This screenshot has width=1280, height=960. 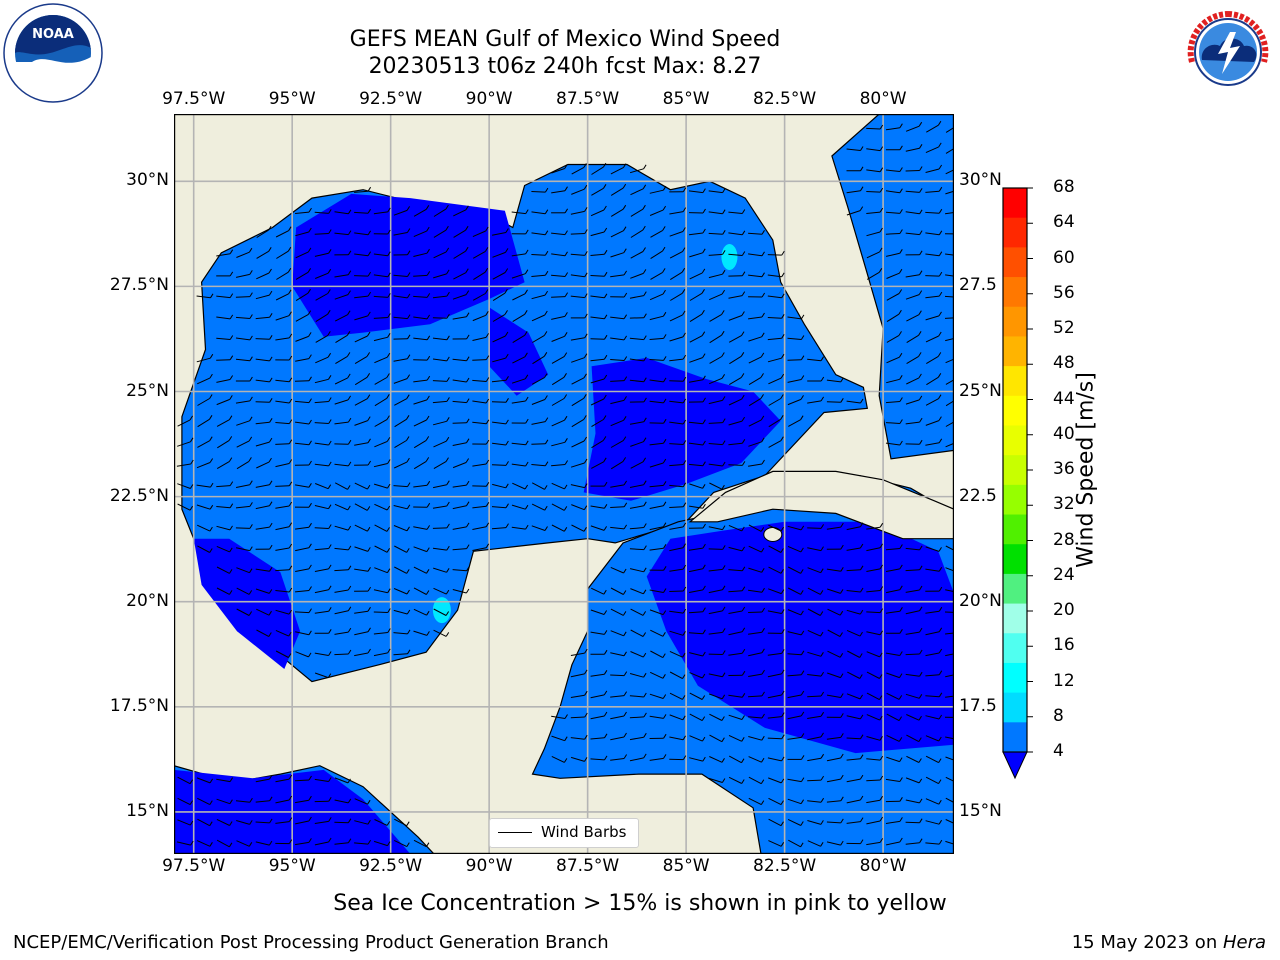 What do you see at coordinates (139, 285) in the screenshot?
I see `lat-label-left: 27.5°N` at bounding box center [139, 285].